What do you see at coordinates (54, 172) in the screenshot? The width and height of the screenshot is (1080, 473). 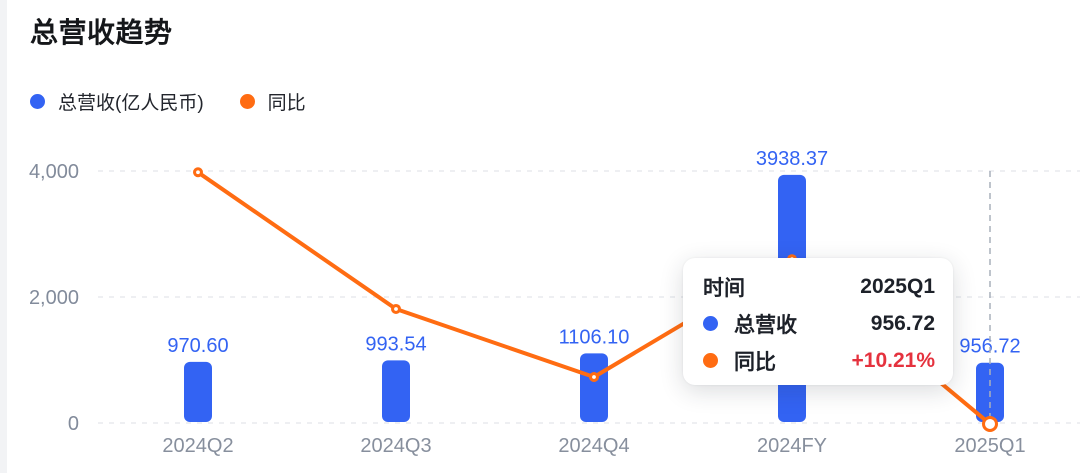 I see `y-axis-tick-label: 4,000` at bounding box center [54, 172].